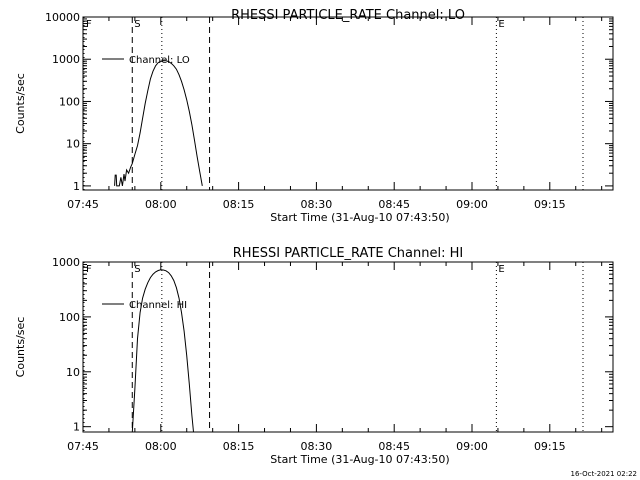 The image size is (640, 480). What do you see at coordinates (158, 305) in the screenshot?
I see `legend-entry: Channel: HI` at bounding box center [158, 305].